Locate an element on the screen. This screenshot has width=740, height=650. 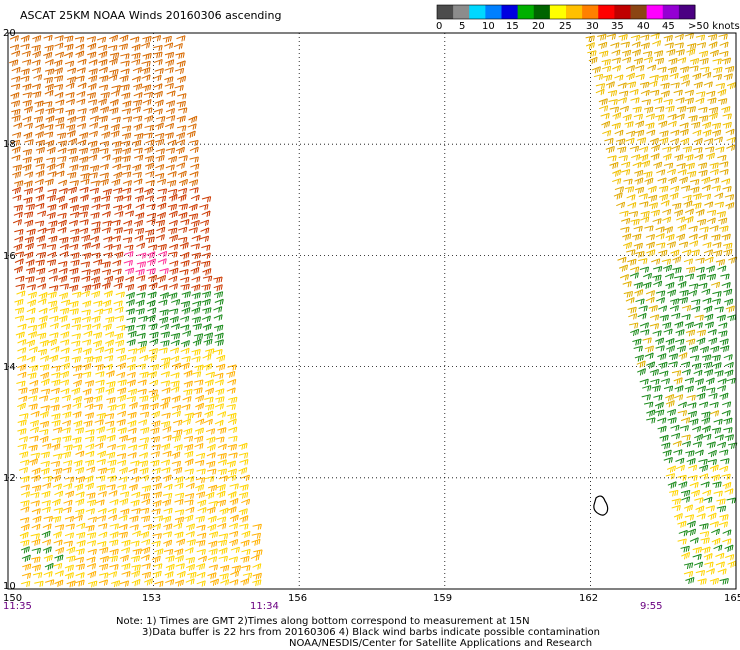
colorbar-label-30: 30 is located at coordinates (592, 26).